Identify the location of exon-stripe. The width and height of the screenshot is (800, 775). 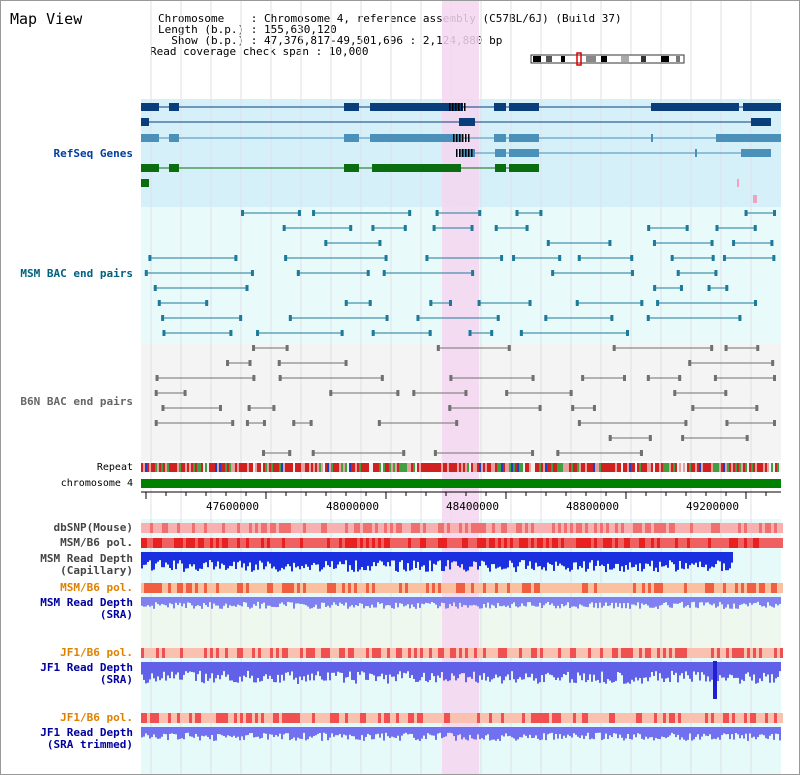
(459, 107).